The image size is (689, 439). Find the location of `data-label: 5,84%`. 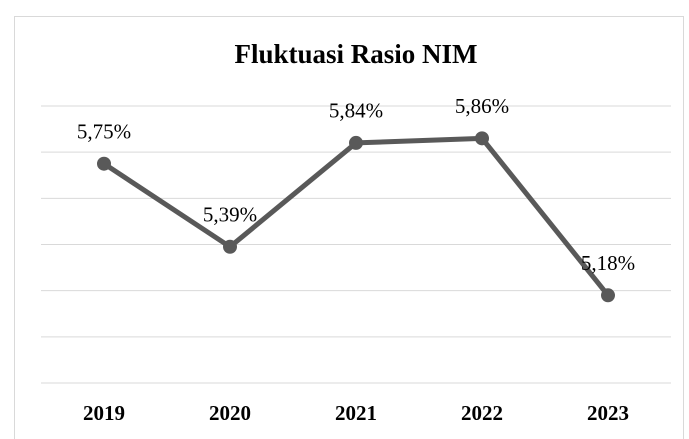

data-label: 5,84% is located at coordinates (356, 111).